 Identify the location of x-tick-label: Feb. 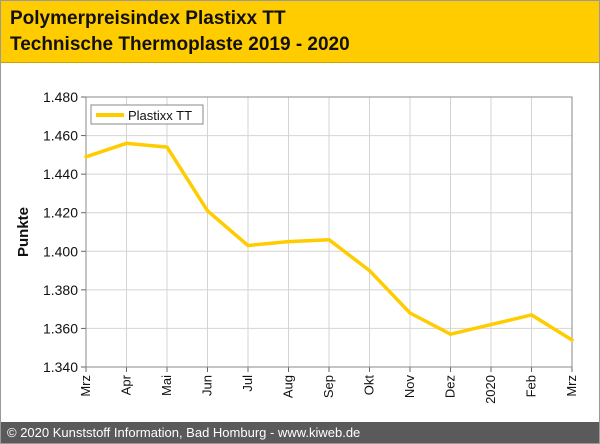
(531, 386).